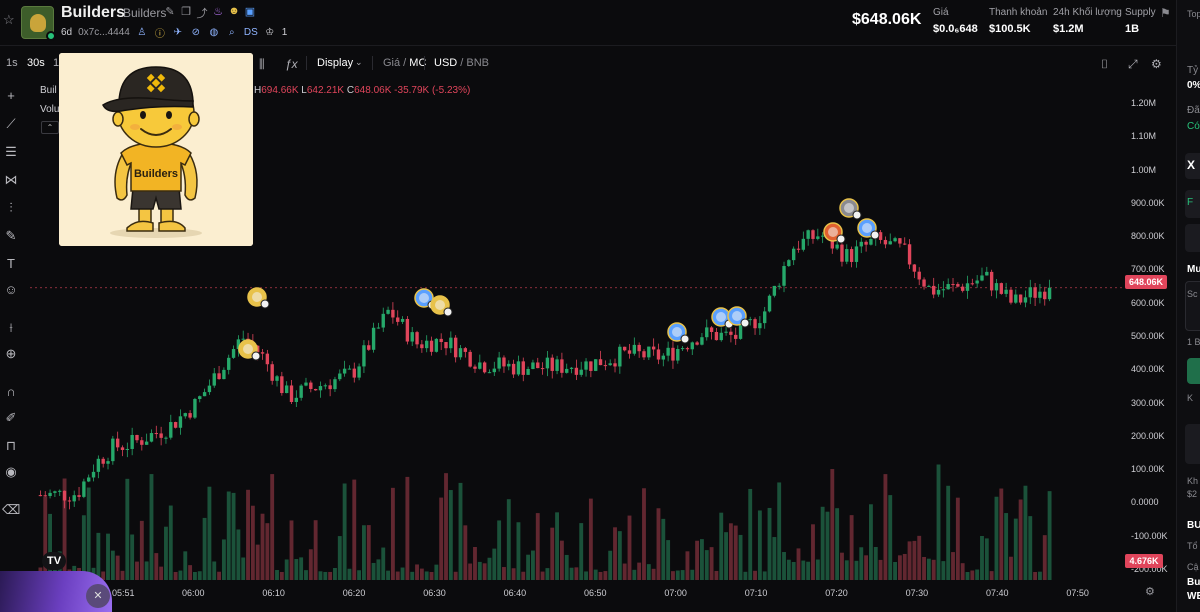 Image resolution: width=1200 pixels, height=612 pixels. Describe the element at coordinates (142, 32) in the screenshot. I see `user-icon: ♙` at that location.